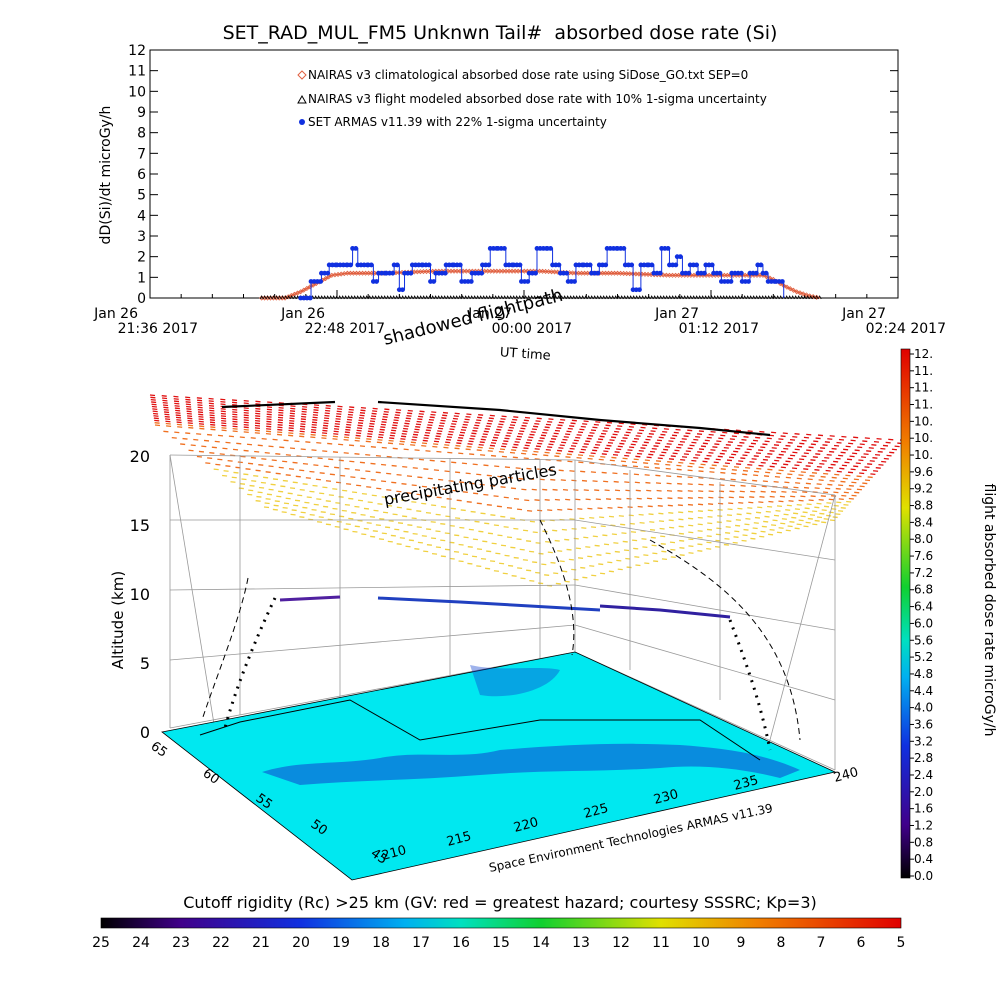 The height and width of the screenshot is (1000, 1000). I want to click on colorbar-tick-label: 9.6, so click(923, 472).